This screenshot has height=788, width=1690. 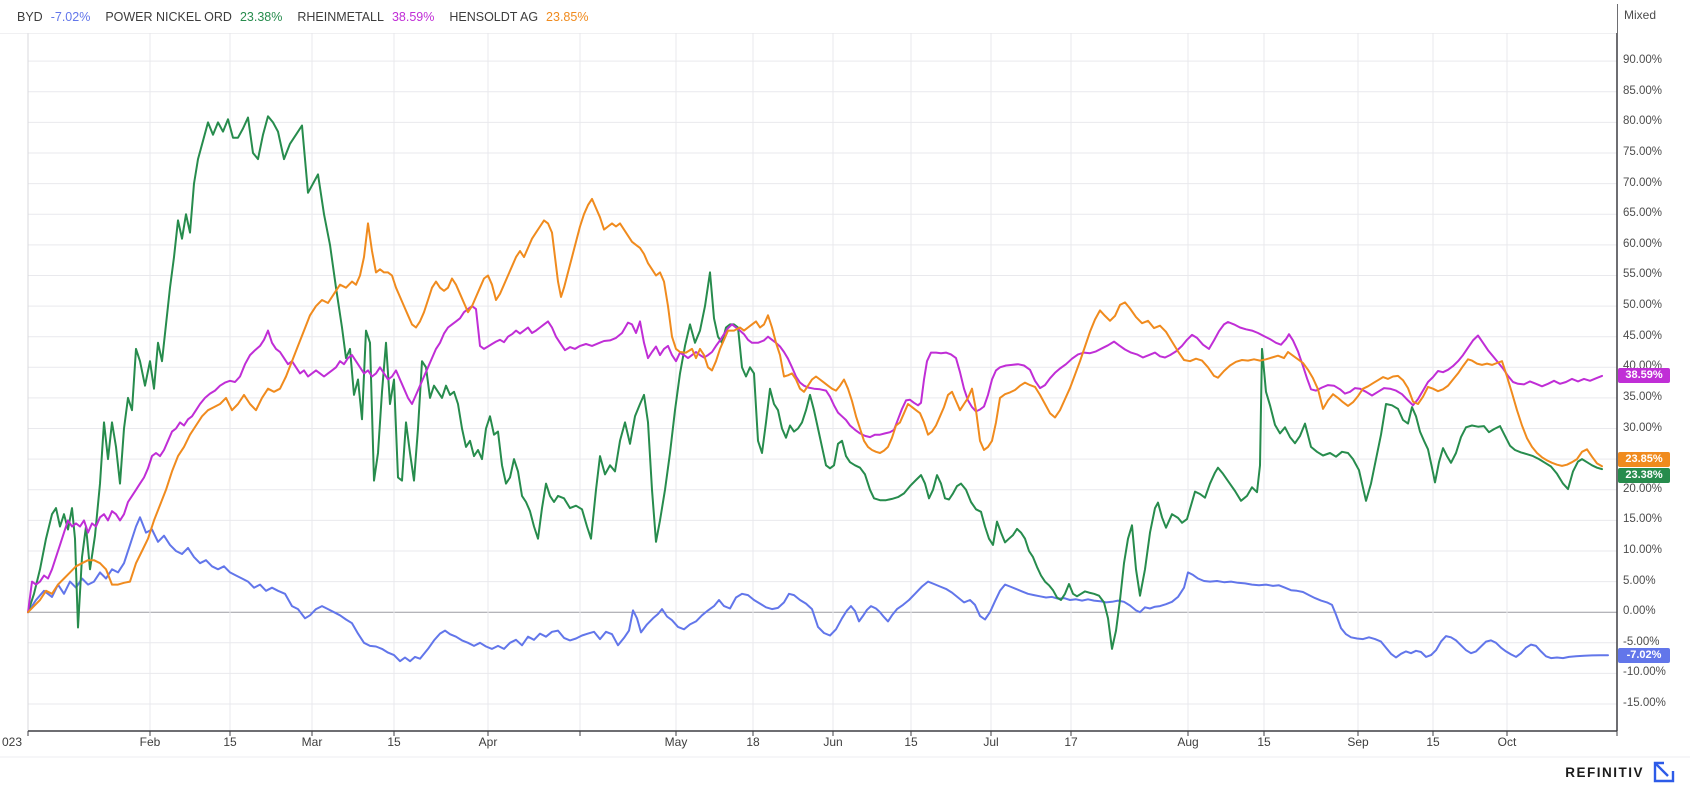 What do you see at coordinates (261, 16) in the screenshot?
I see `legend-value: 23.38%` at bounding box center [261, 16].